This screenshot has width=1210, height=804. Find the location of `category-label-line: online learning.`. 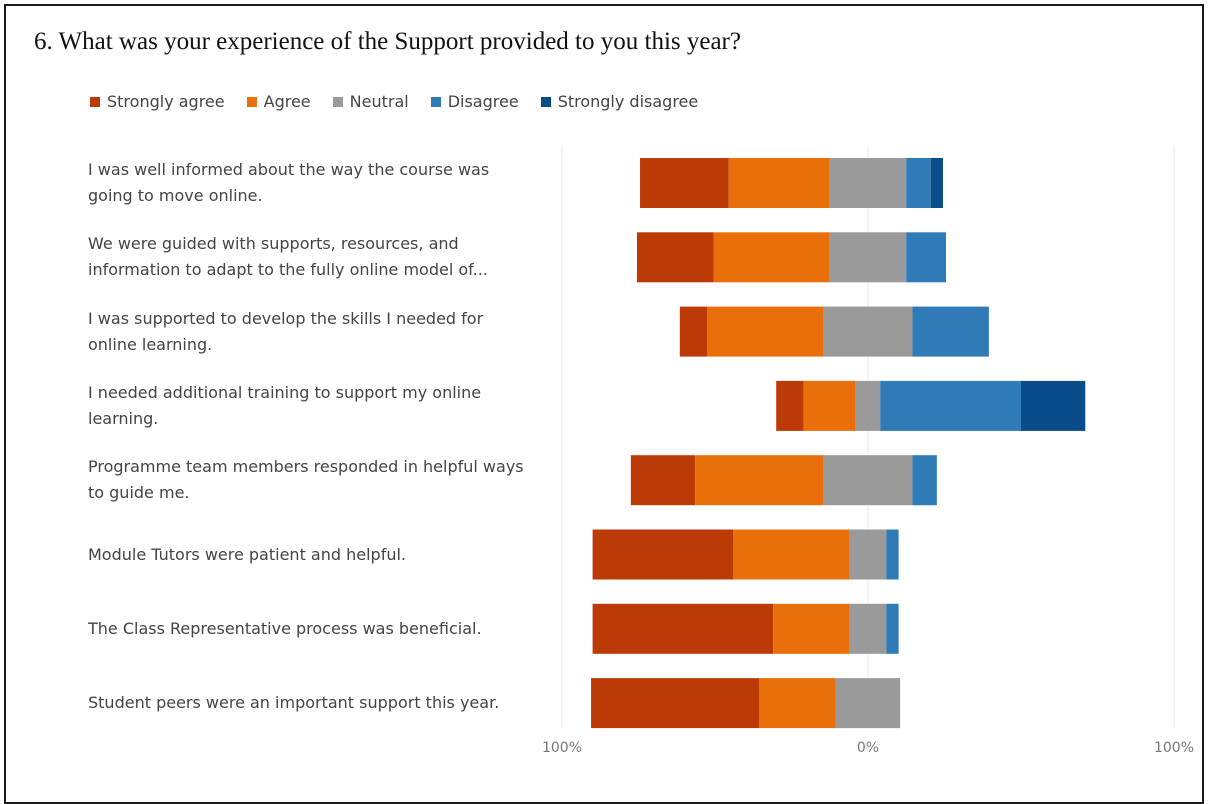

category-label-line: online learning. is located at coordinates (150, 344).